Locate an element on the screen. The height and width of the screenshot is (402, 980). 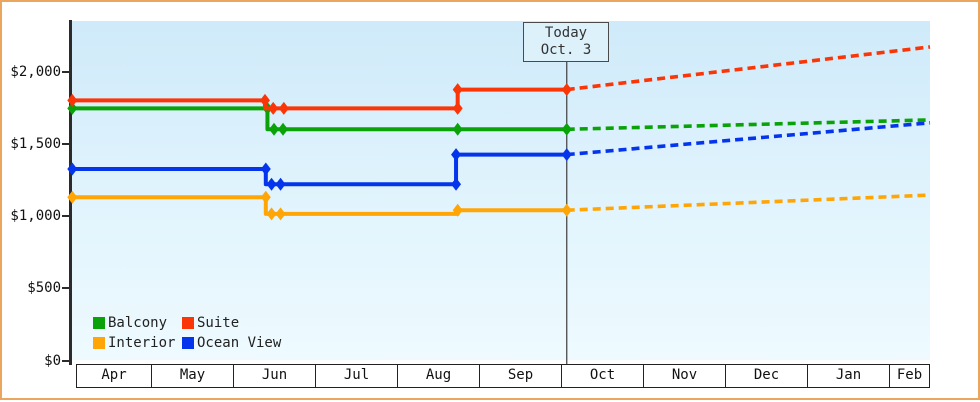
legend-item-interior: Interior is located at coordinates (137, 343).